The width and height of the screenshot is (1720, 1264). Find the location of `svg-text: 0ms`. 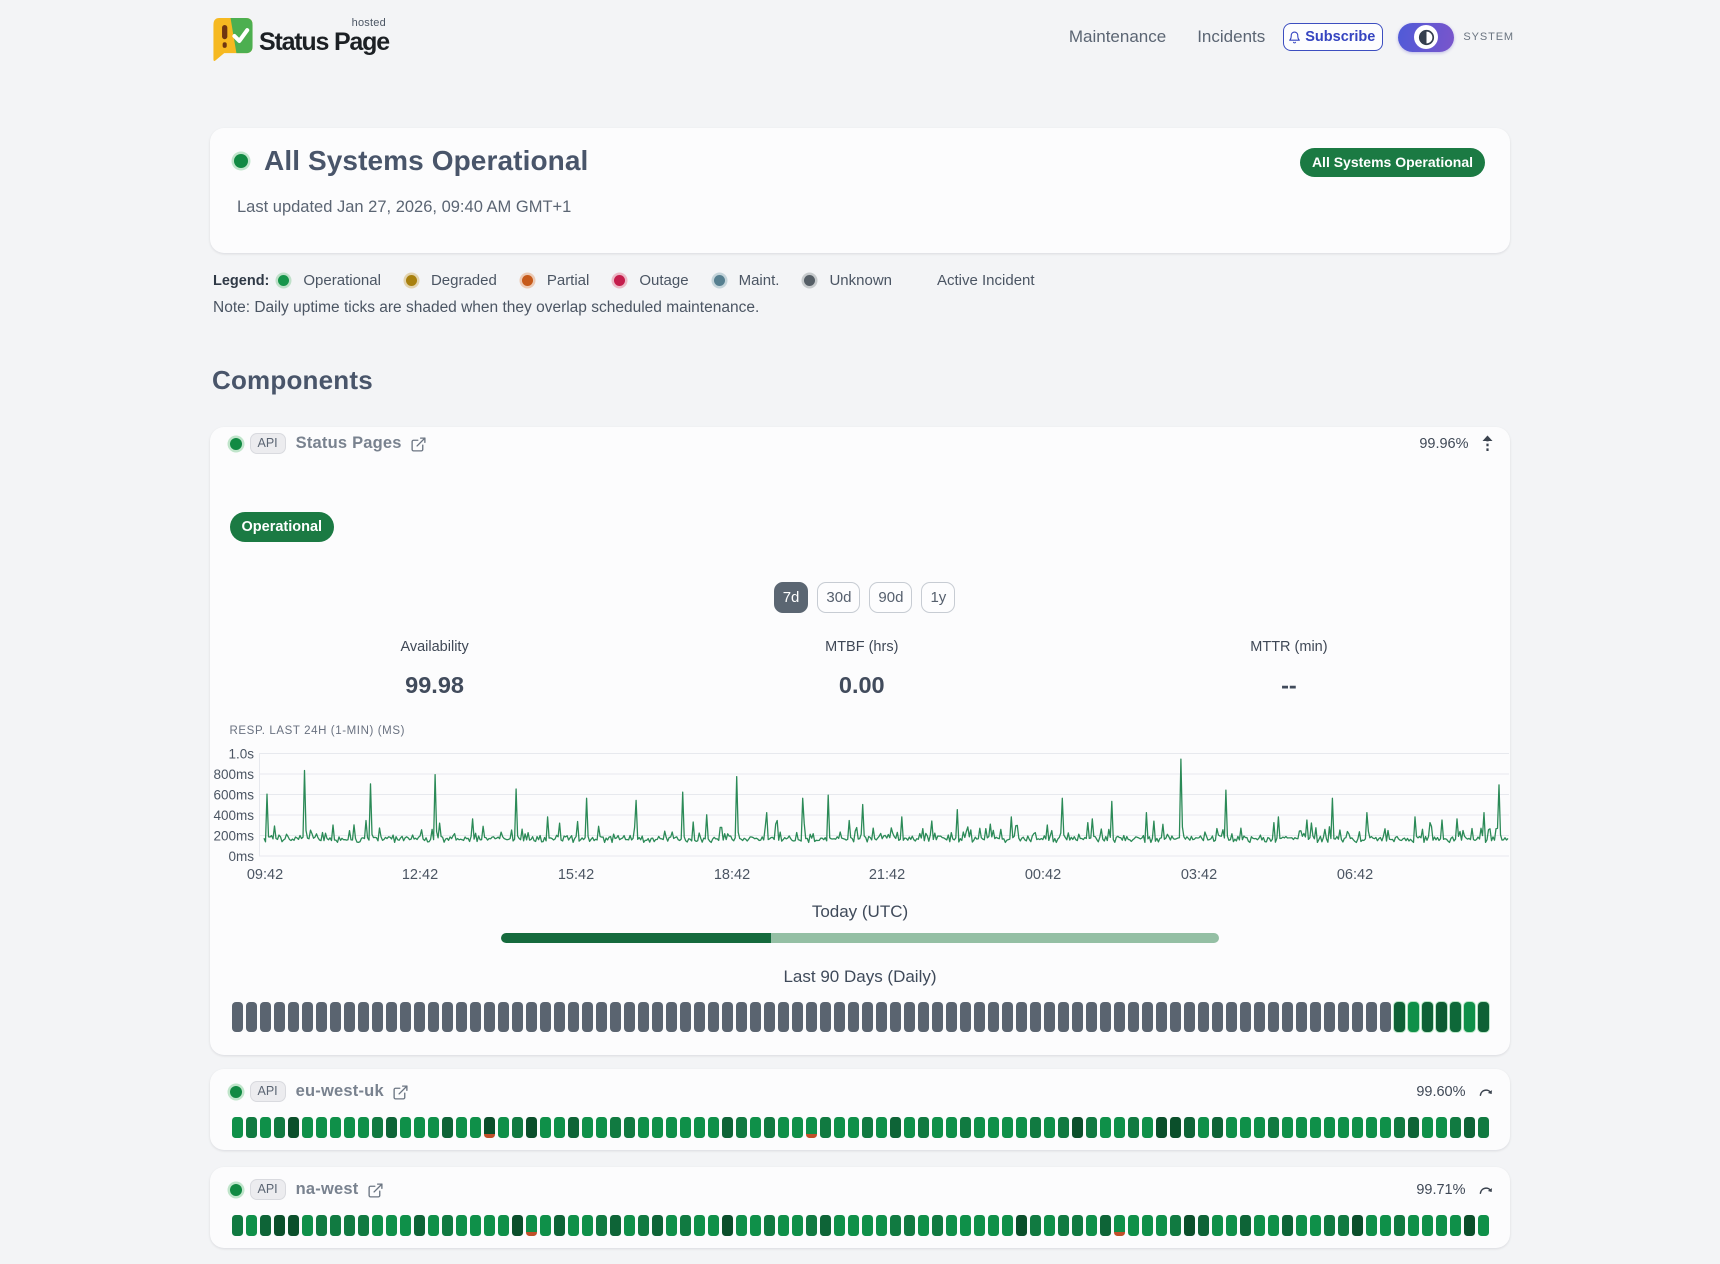

svg-text: 0ms is located at coordinates (241, 856).